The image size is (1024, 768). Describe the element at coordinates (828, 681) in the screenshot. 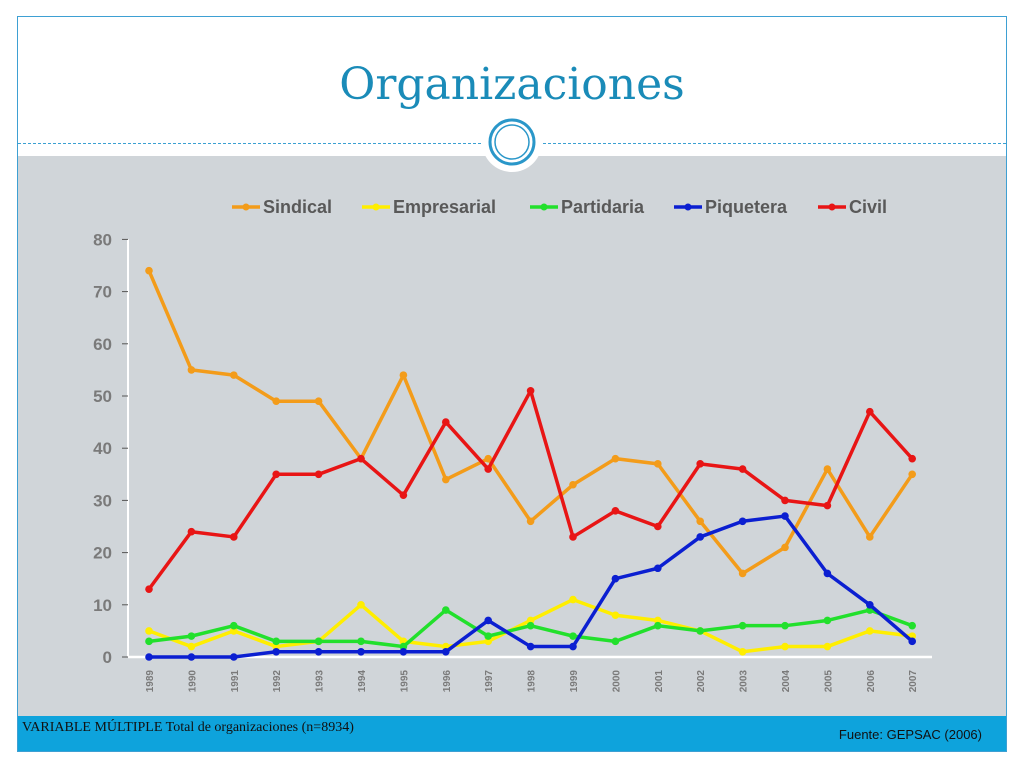

I see `x-tick-label: 2005` at that location.